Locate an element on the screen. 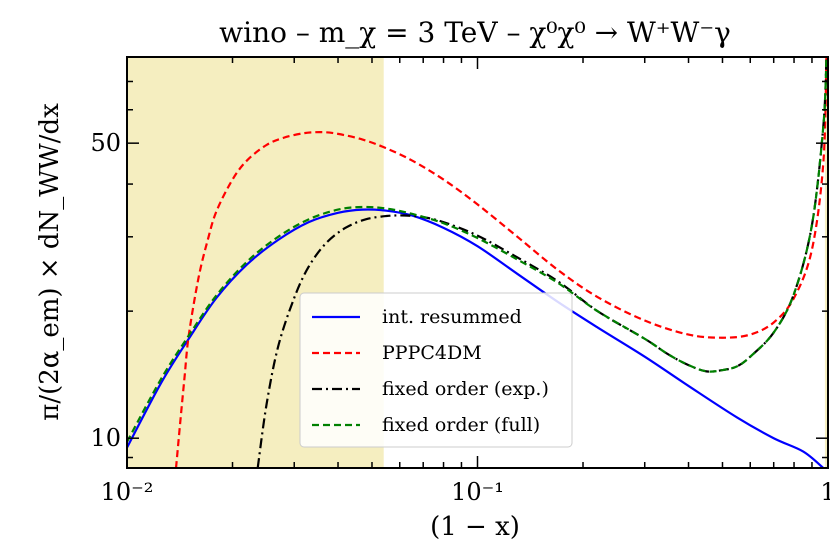 The width and height of the screenshot is (830, 542). legend-box is located at coordinates (436, 370).